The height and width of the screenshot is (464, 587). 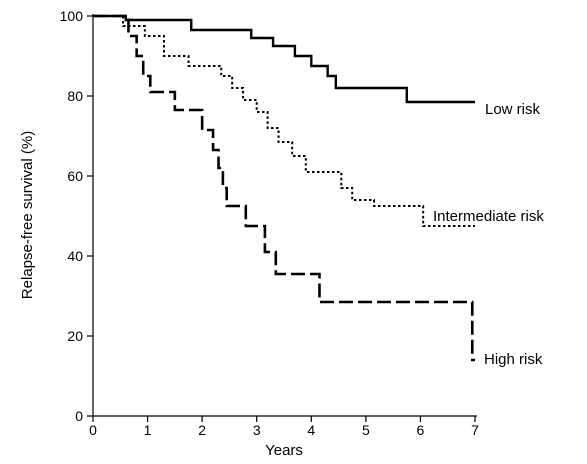 What do you see at coordinates (311, 430) in the screenshot?
I see `x-tick-label: 4` at bounding box center [311, 430].